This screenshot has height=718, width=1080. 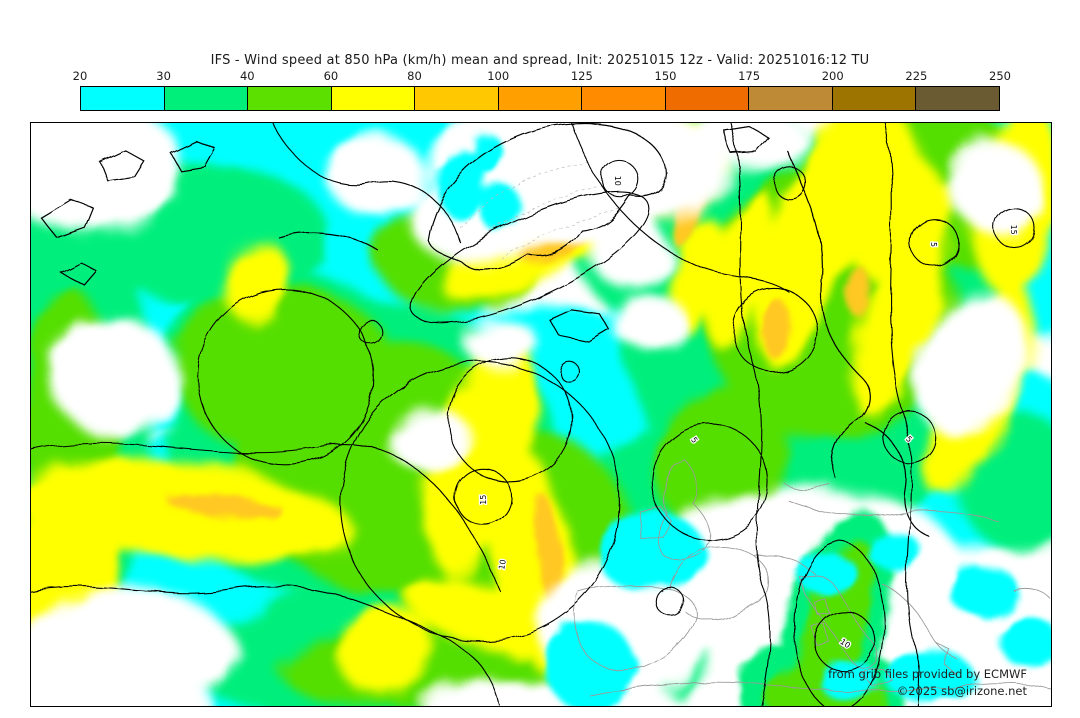 What do you see at coordinates (665, 76) in the screenshot?
I see `colorbar-tick: 150` at bounding box center [665, 76].